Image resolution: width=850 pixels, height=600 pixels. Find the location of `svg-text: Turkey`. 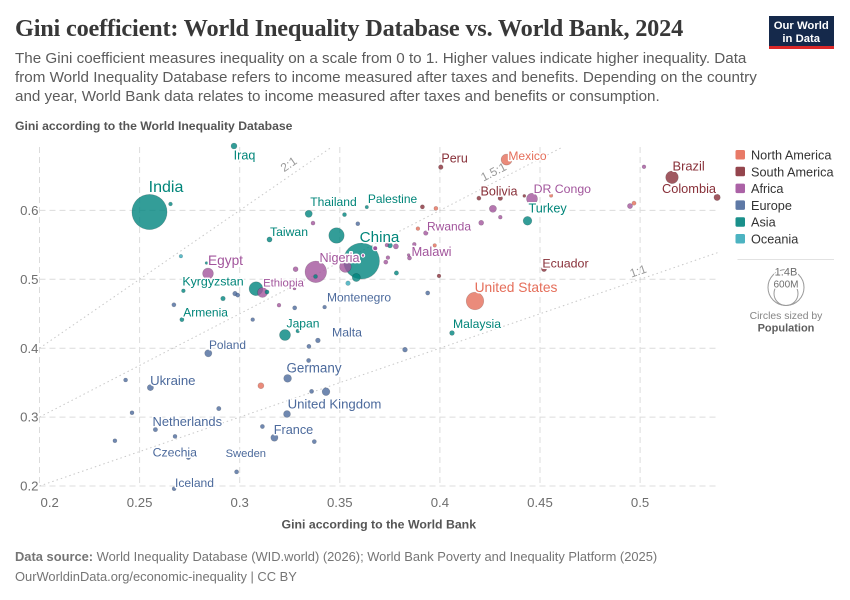

svg-text: Turkey is located at coordinates (547, 209).